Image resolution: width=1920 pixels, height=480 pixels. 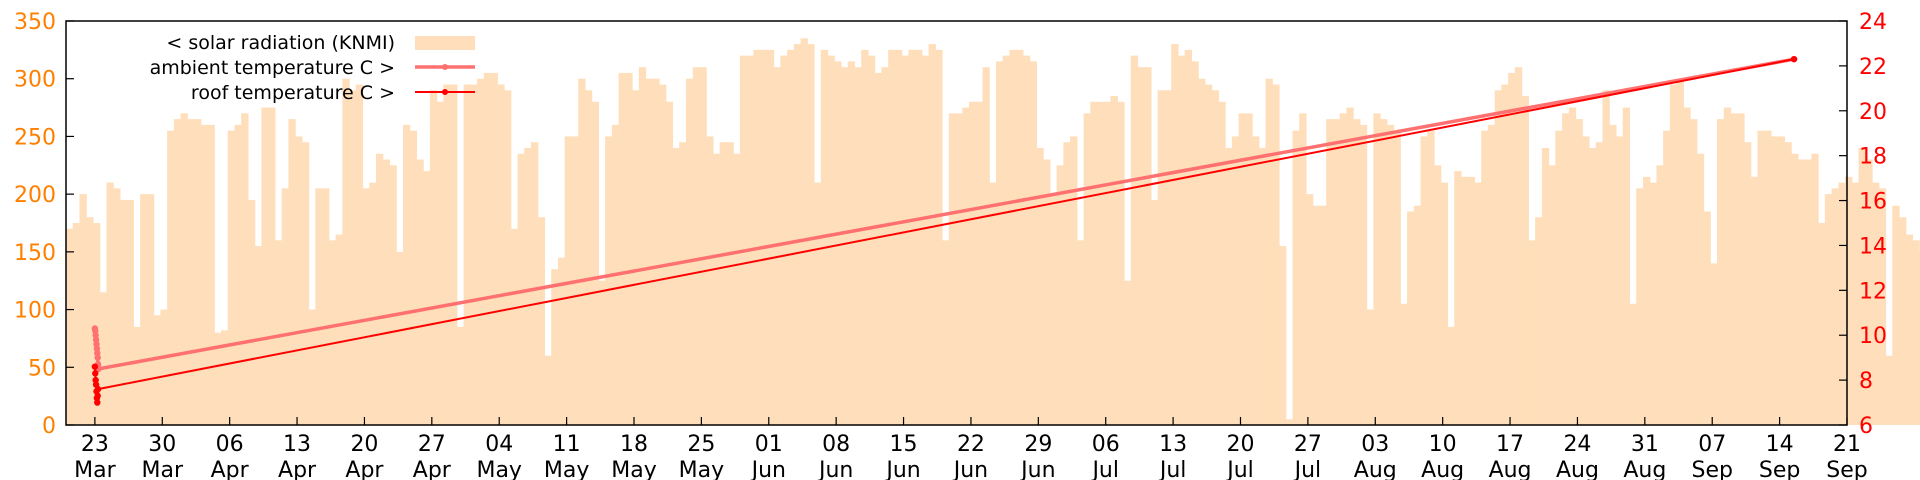 I want to click on y-right-tick-label: 12, so click(x=1873, y=291).